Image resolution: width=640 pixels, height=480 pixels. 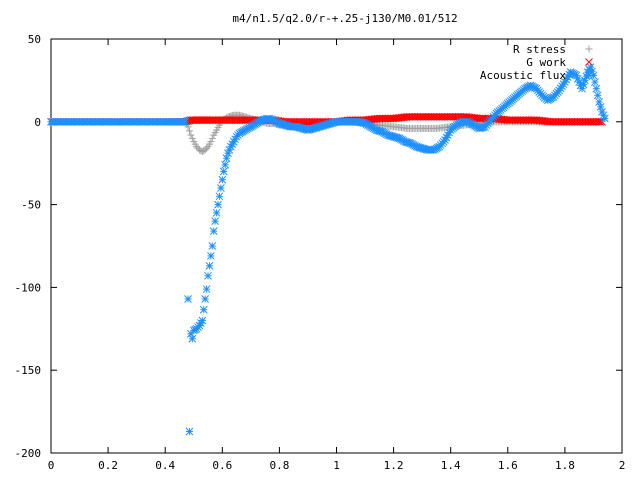 I want to click on legend-label: Acoustic flux, so click(x=523, y=75).